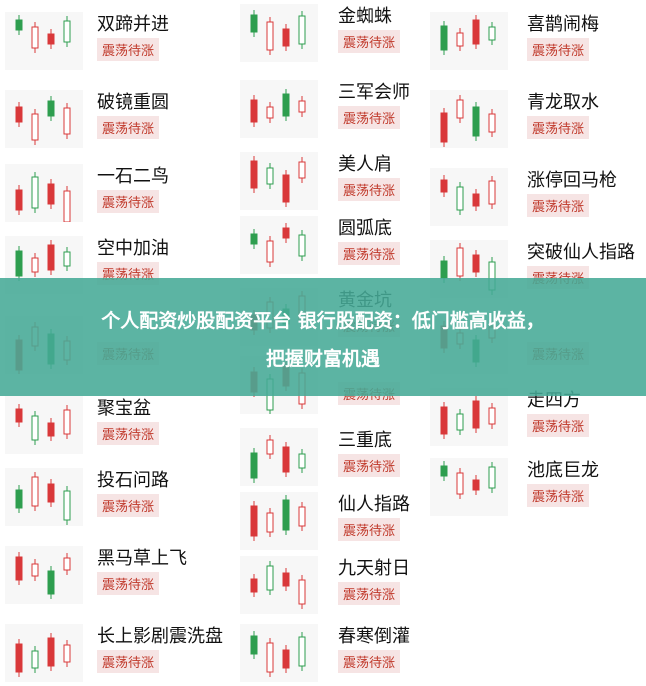  What do you see at coordinates (374, 504) in the screenshot?
I see `pattern-name: 仙人指路` at bounding box center [374, 504].